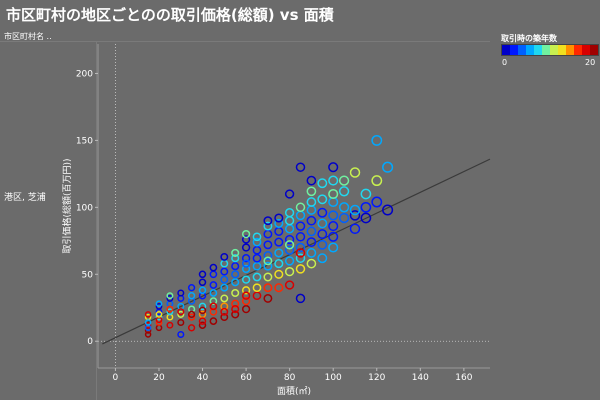 The image size is (600, 400). I want to click on x-axis-title: 面積(㎡), so click(294, 391).